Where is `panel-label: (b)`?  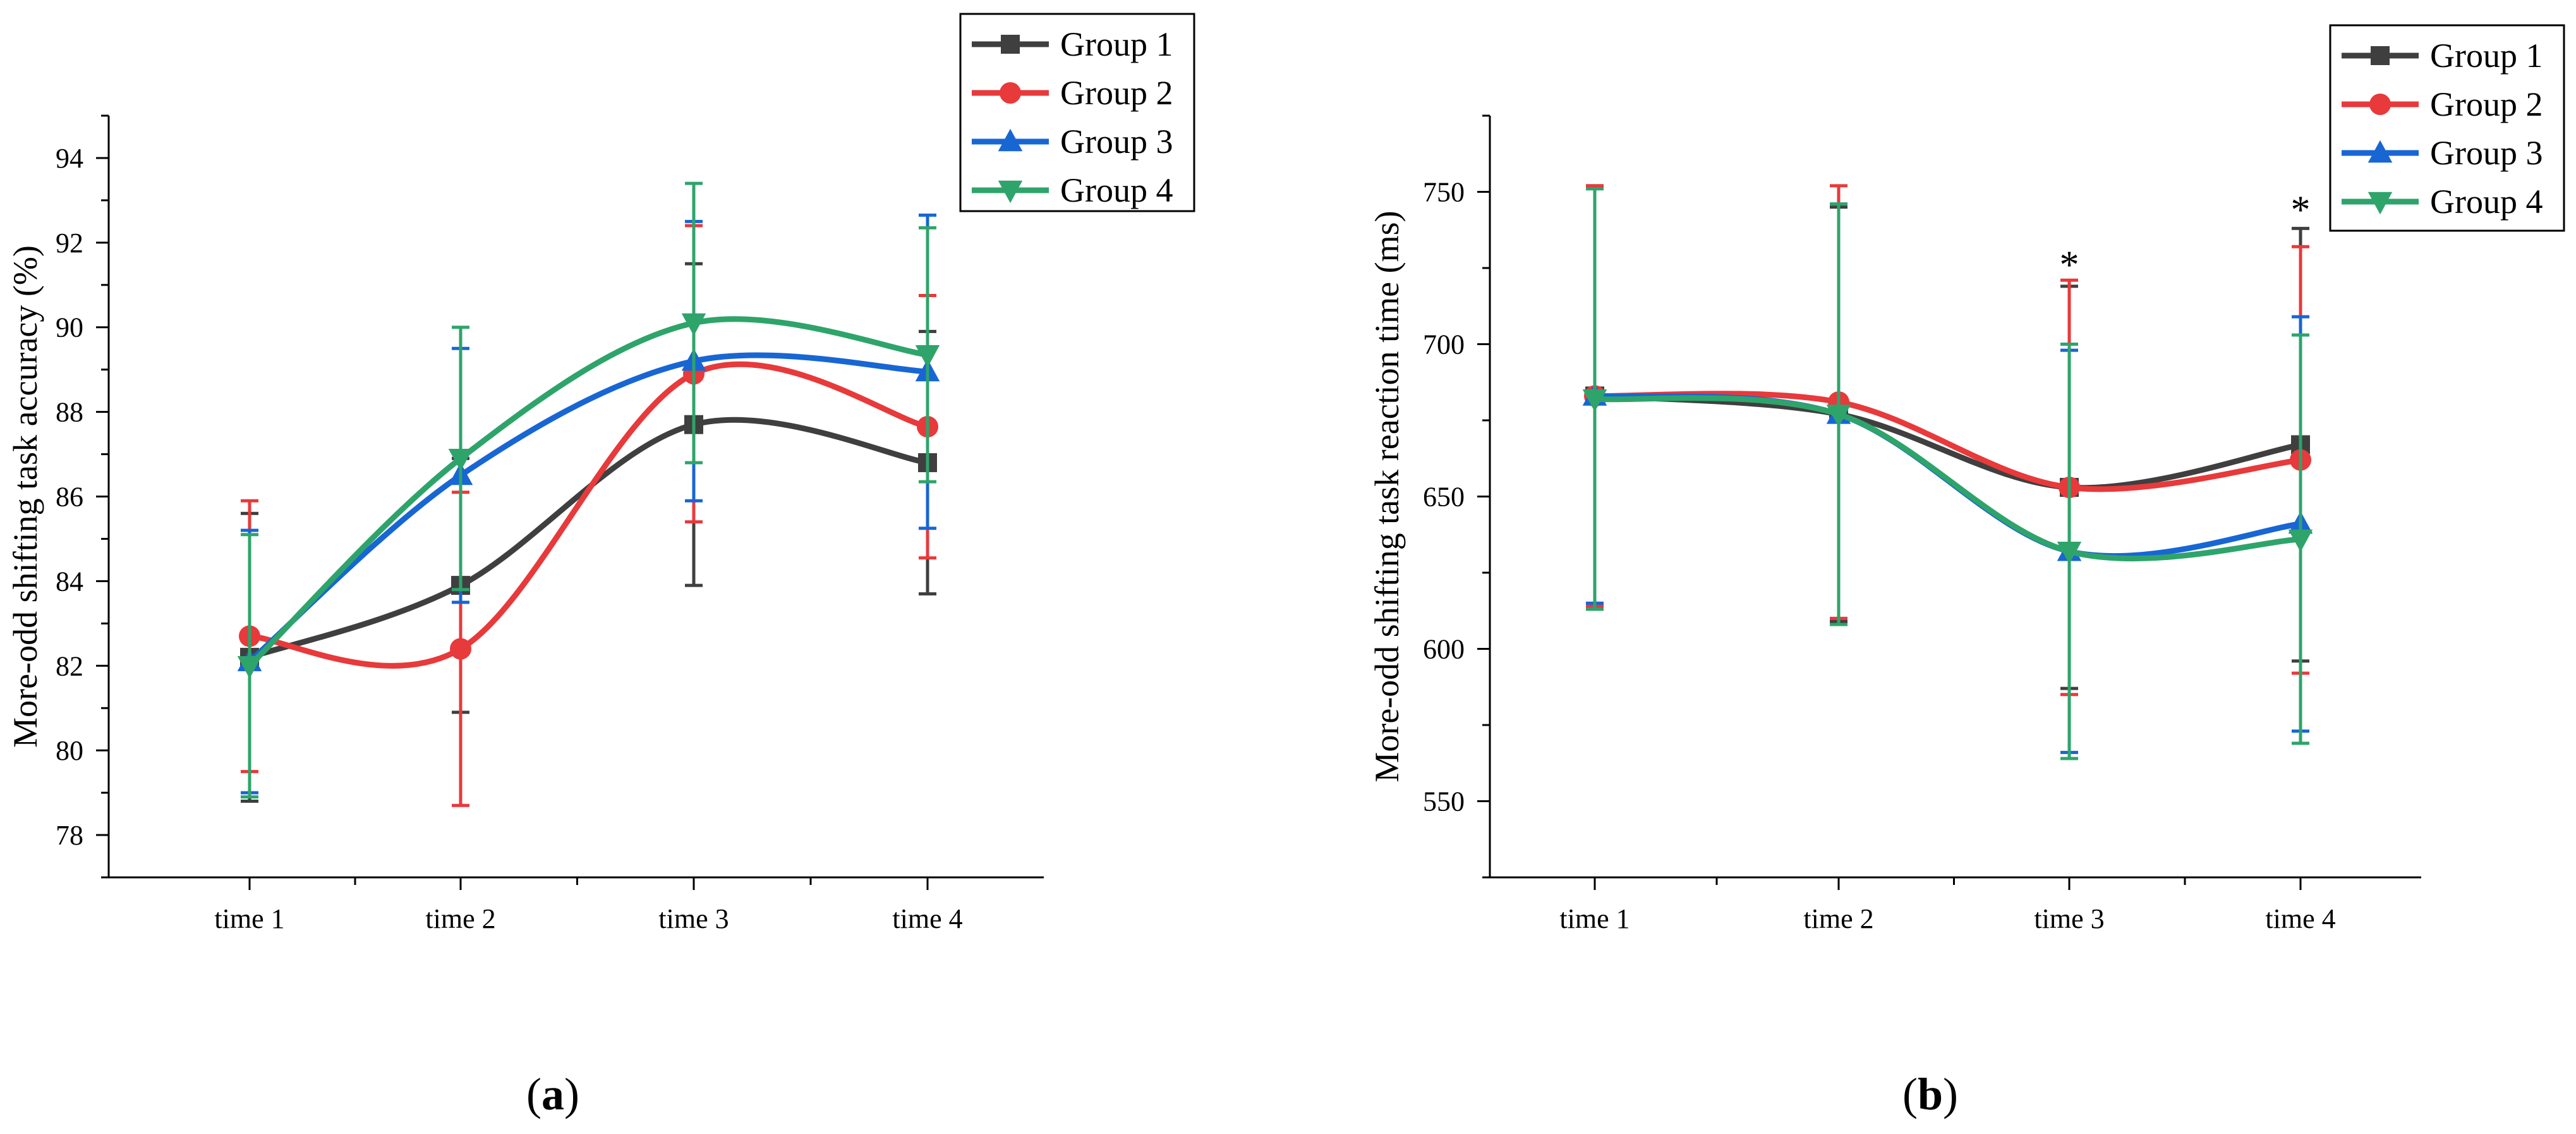
panel-label: (b) is located at coordinates (1930, 1094).